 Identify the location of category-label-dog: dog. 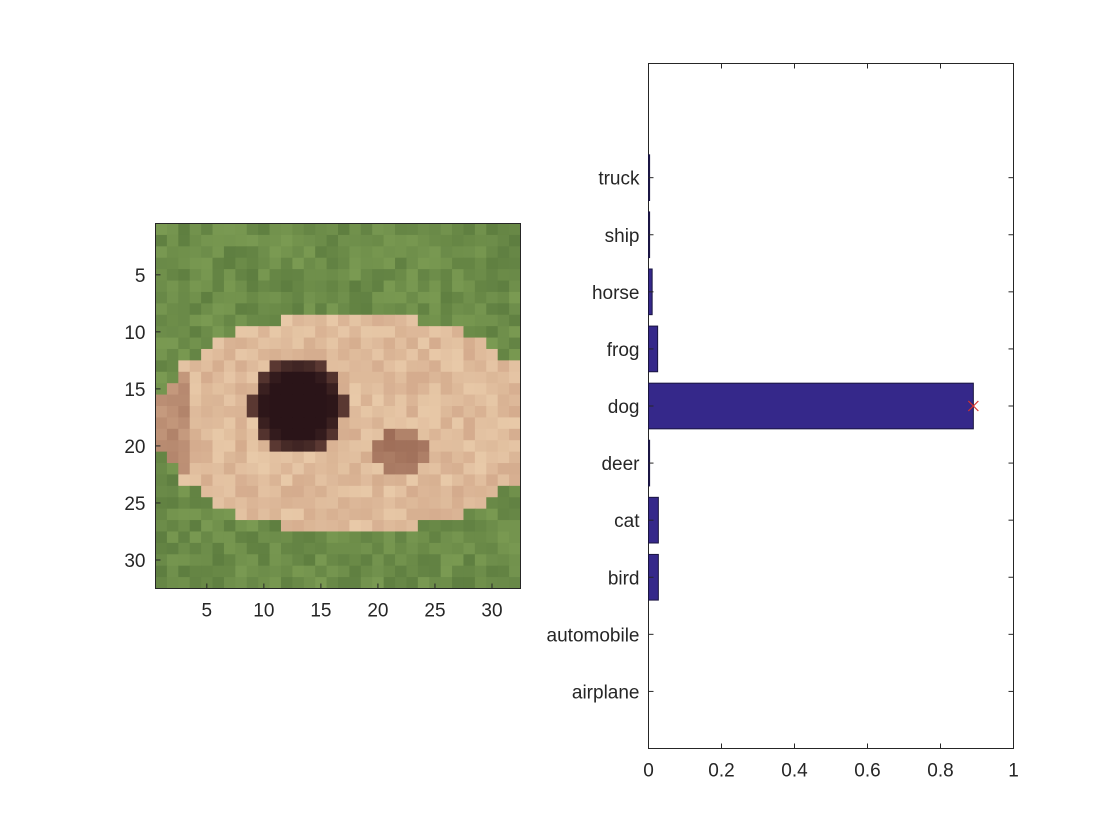
(624, 407).